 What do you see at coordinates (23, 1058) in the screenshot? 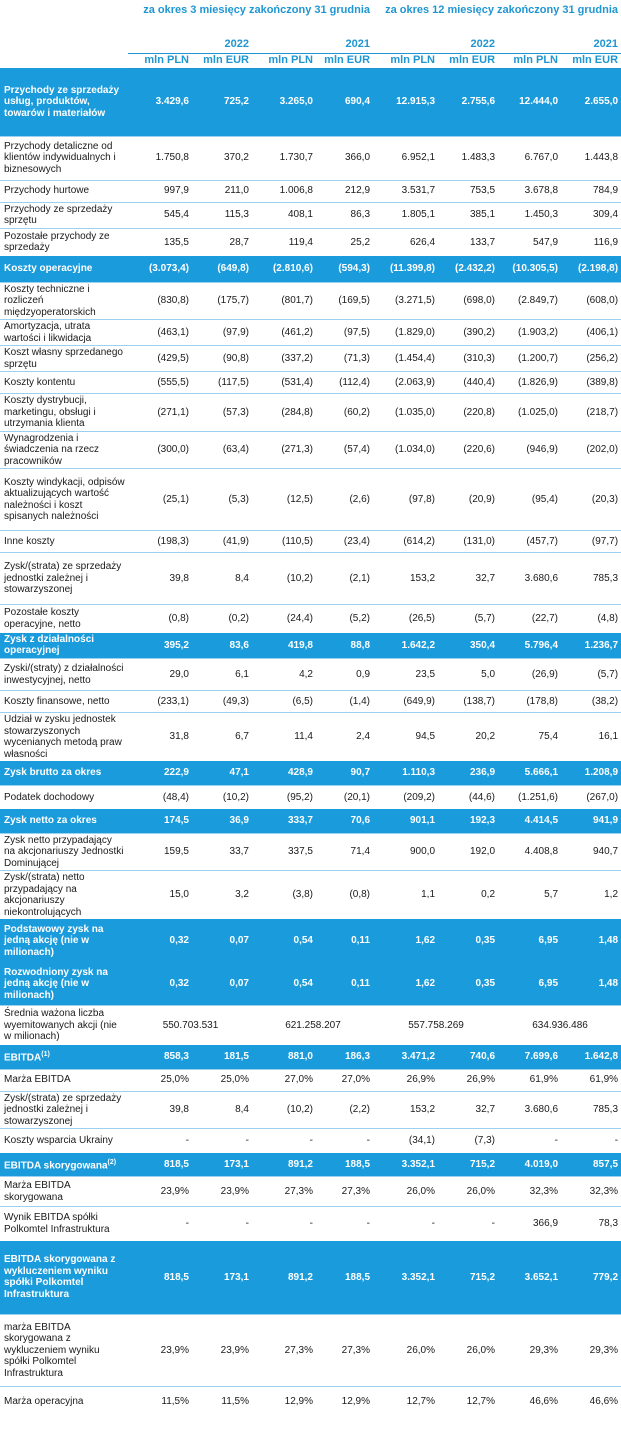
I see `row-label-text: EBITDA` at bounding box center [23, 1058].